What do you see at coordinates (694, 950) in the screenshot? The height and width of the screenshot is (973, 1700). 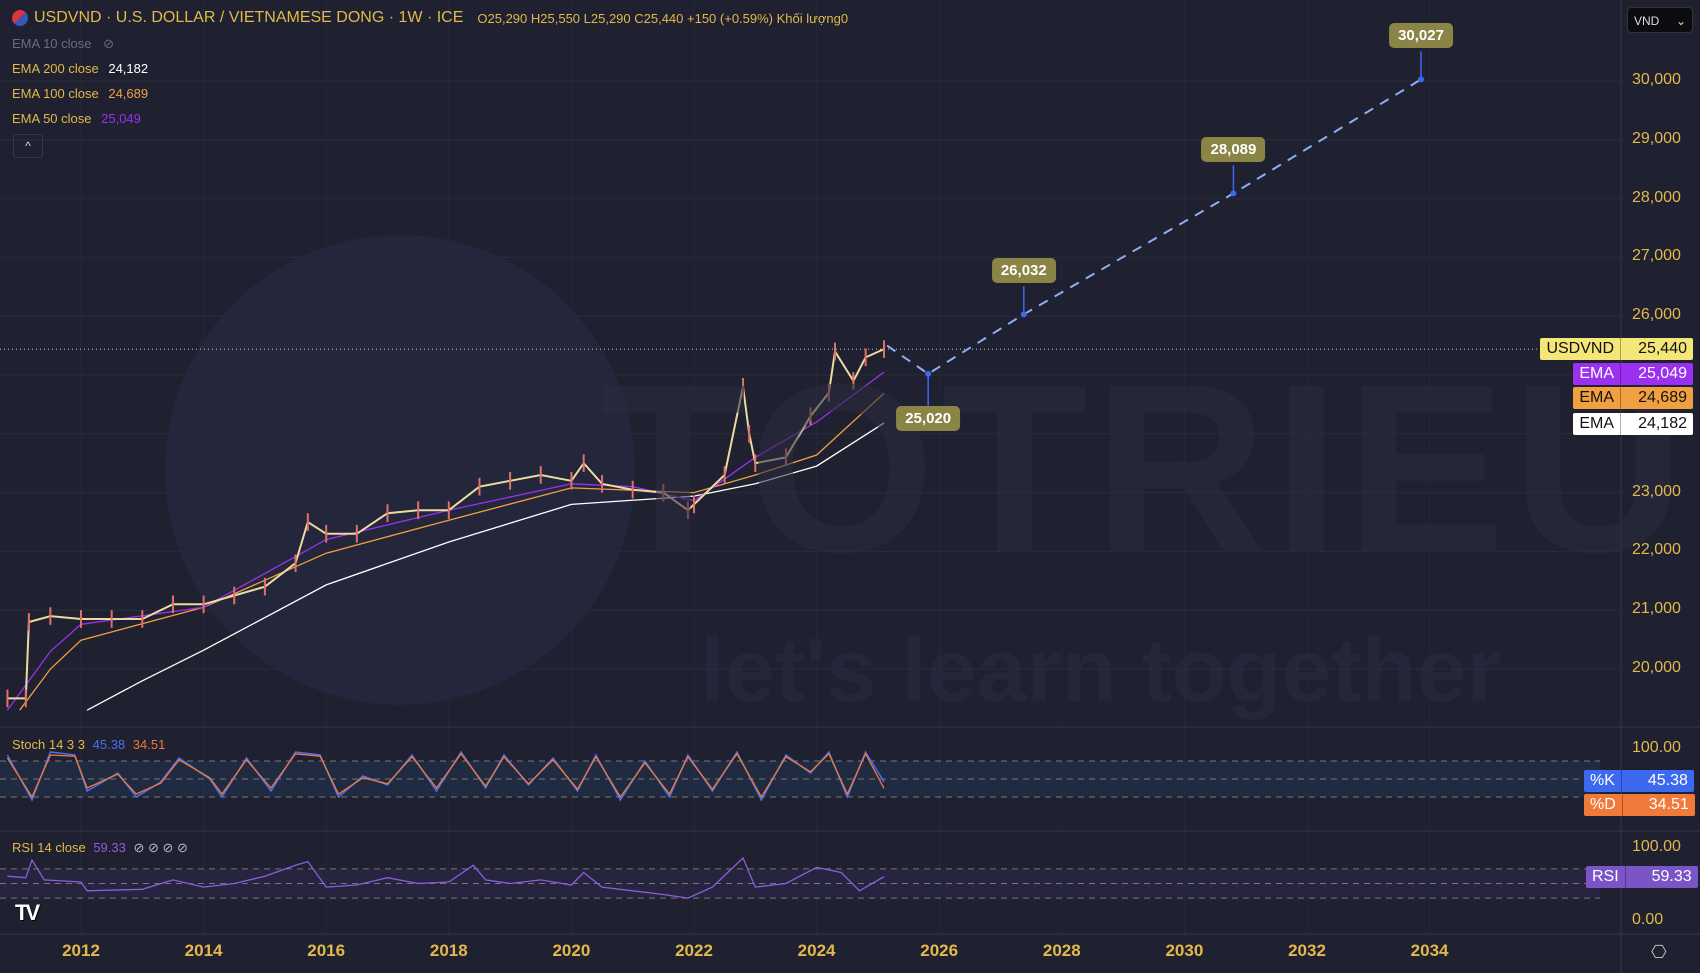 I see `time-axis-tick: 2022` at bounding box center [694, 950].